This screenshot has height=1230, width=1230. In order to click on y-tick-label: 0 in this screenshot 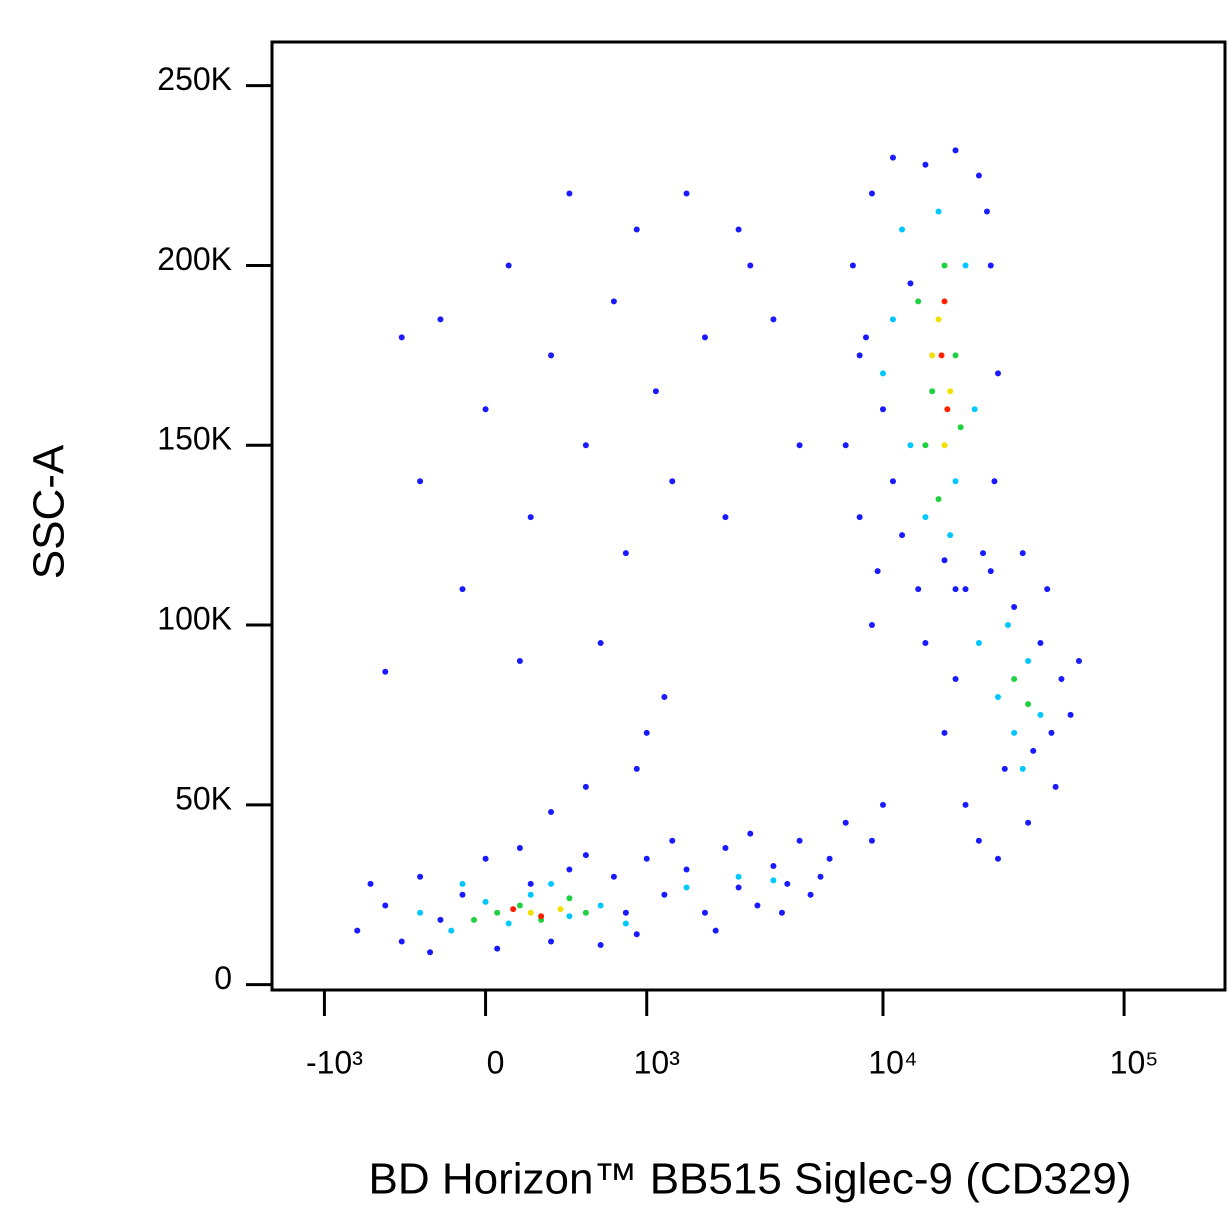, I will do `click(223, 978)`.